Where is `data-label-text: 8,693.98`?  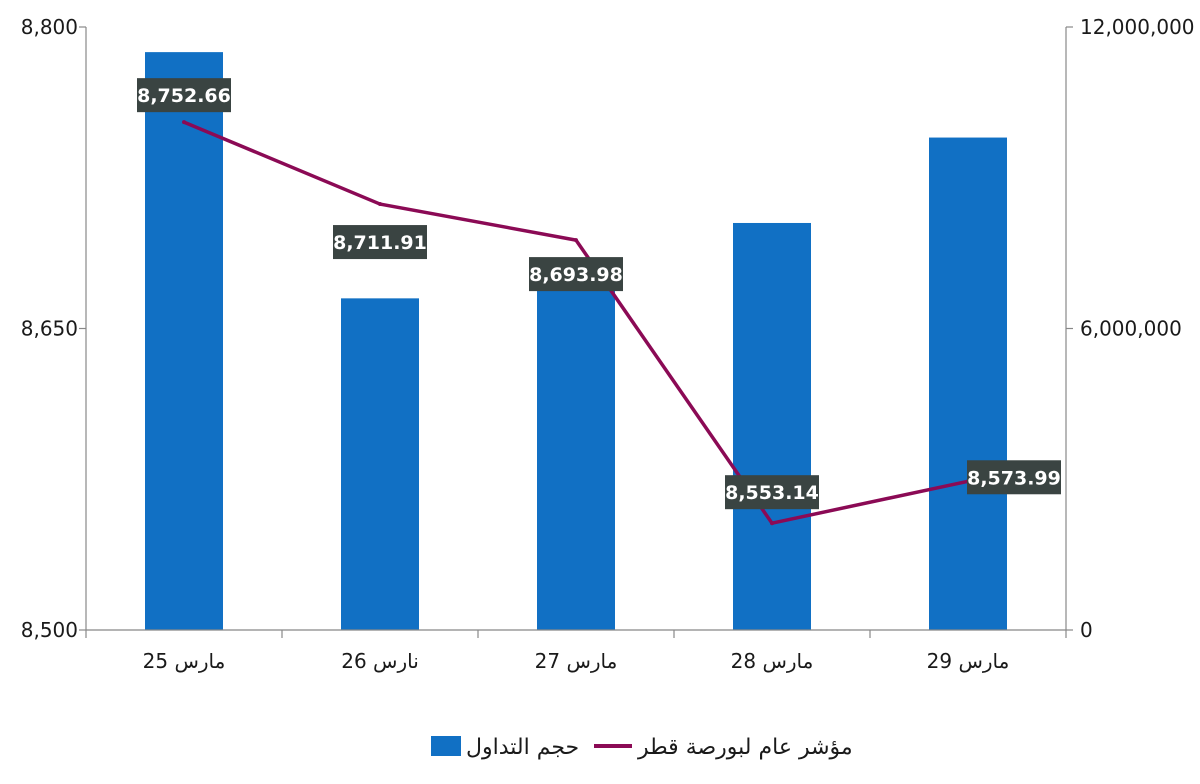 data-label-text: 8,693.98 is located at coordinates (576, 275).